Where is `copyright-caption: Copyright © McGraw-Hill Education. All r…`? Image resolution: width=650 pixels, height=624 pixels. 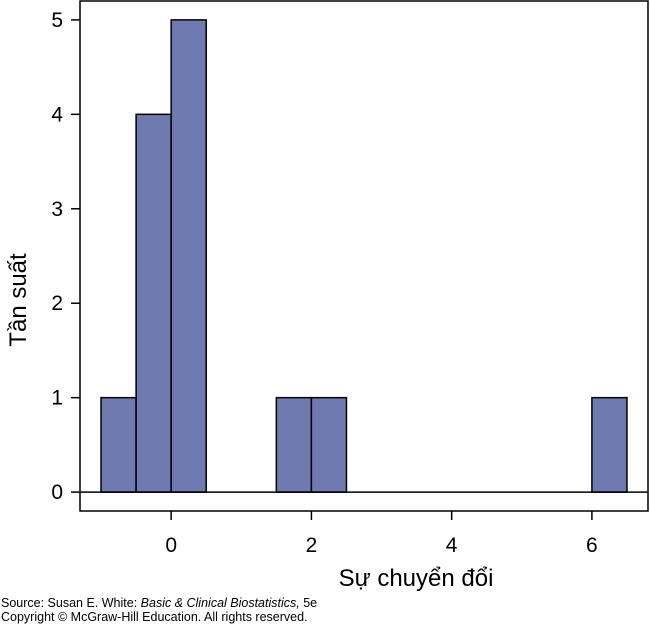
copyright-caption: Copyright © McGraw-Hill Education. All r… is located at coordinates (154, 617).